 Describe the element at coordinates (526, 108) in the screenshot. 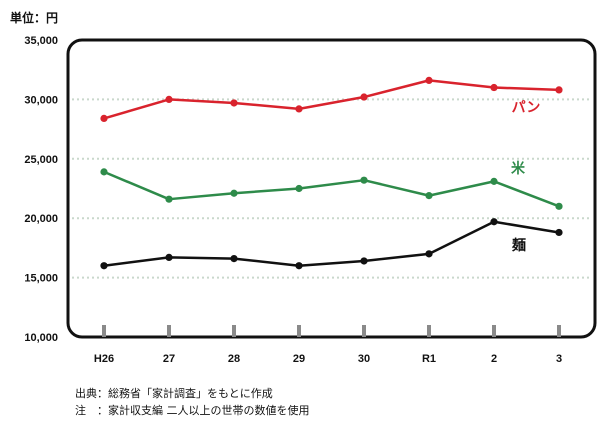

I see `series-label: パン` at that location.